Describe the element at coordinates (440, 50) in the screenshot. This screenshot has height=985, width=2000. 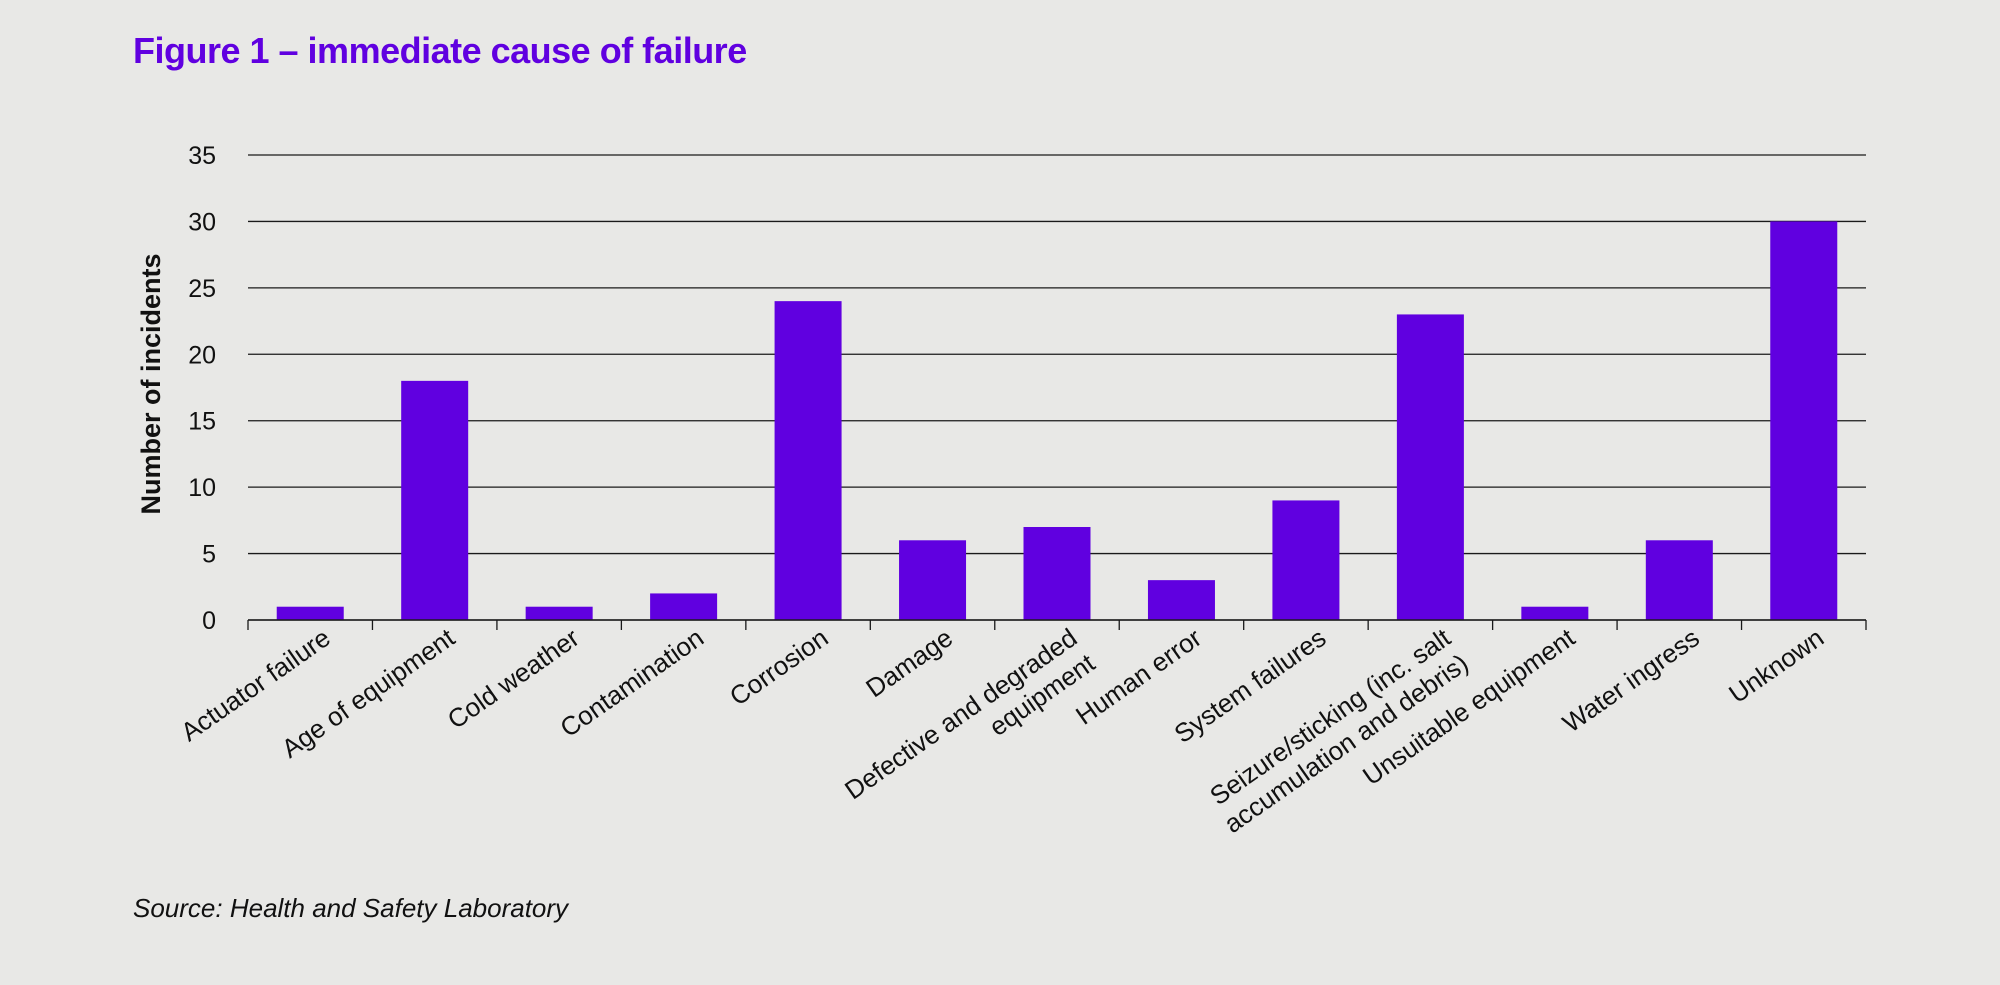
I see `chart-title: Figure 1 – immediate cause of failure` at that location.